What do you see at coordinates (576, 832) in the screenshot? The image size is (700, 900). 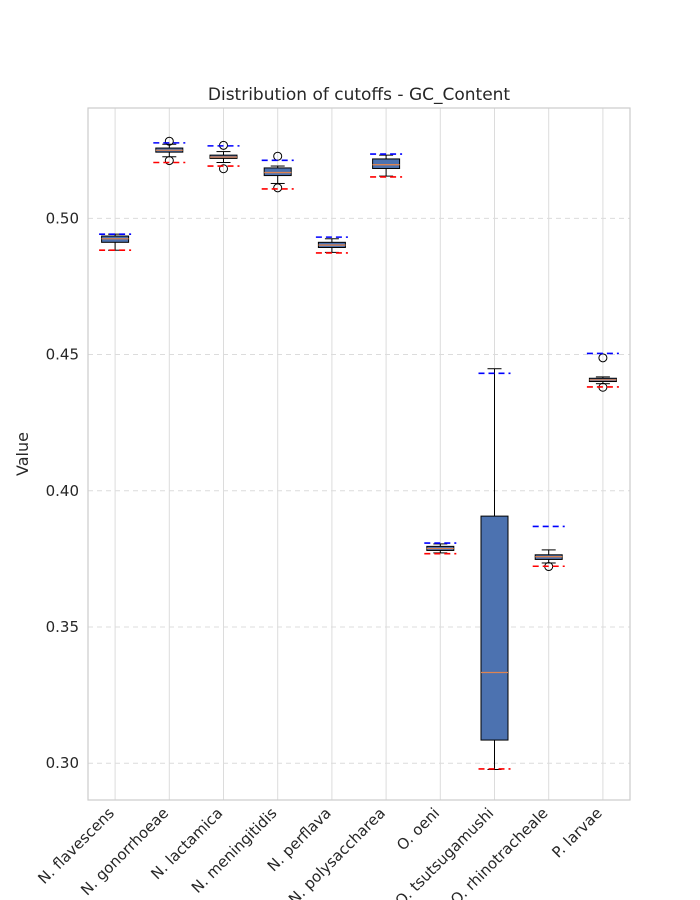 I see `x-tick-label: P. larvae` at bounding box center [576, 832].